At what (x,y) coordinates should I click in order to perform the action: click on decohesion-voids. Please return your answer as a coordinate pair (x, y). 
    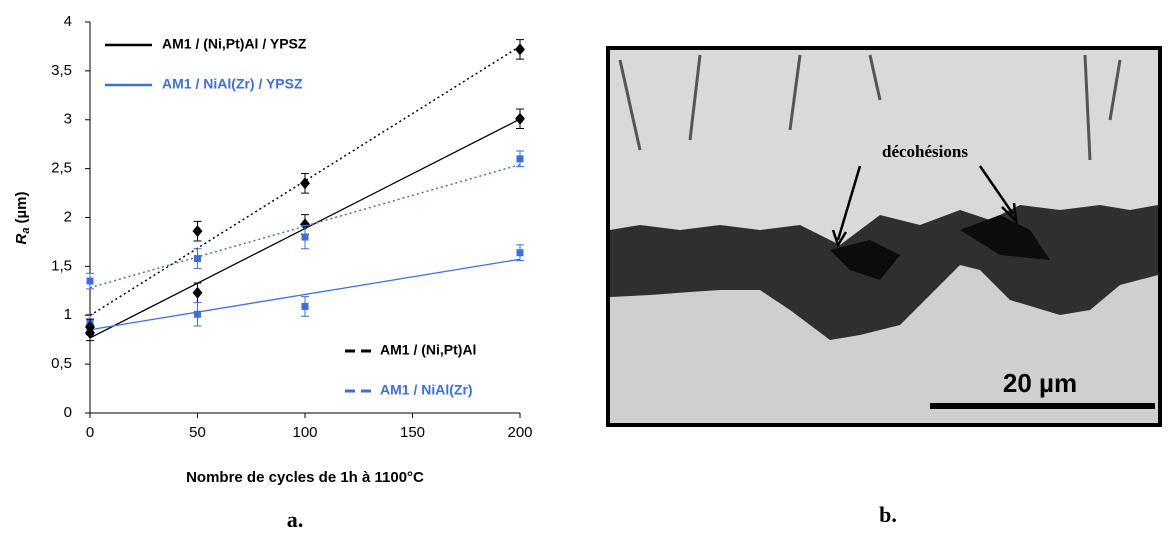
    Looking at the image, I should click on (940, 247).